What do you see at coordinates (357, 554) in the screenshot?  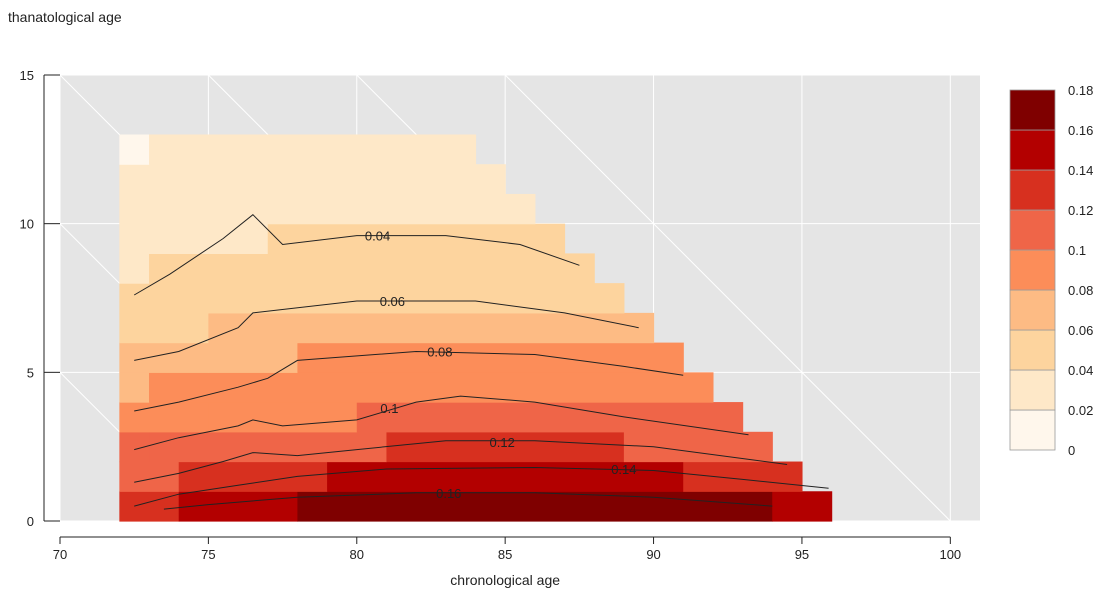 I see `x-tick-label: 80` at bounding box center [357, 554].